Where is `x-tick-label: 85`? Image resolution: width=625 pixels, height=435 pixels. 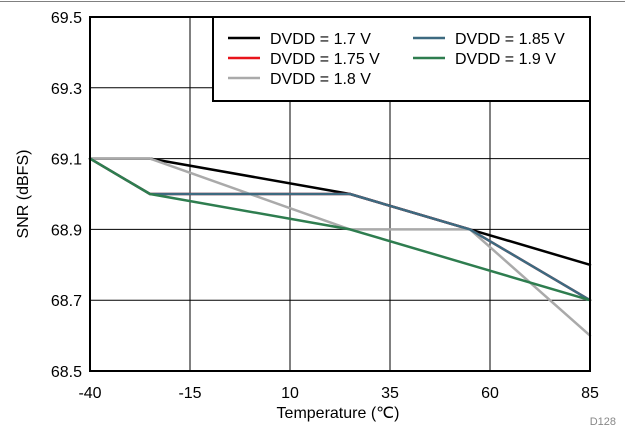
x-tick-label: 85 is located at coordinates (590, 393).